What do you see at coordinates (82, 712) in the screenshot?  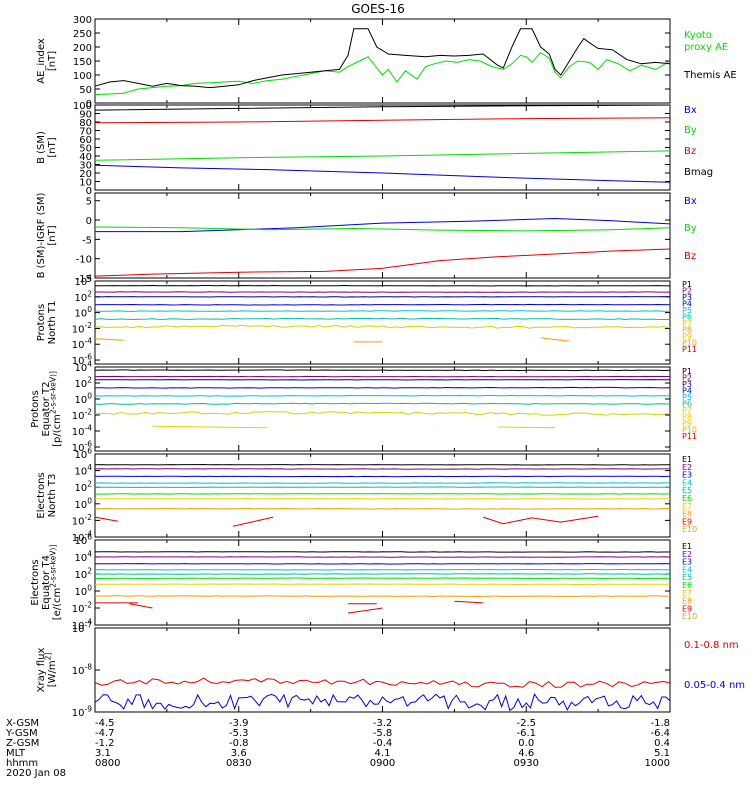 I see `y-tick-label: 10-9` at bounding box center [82, 712].